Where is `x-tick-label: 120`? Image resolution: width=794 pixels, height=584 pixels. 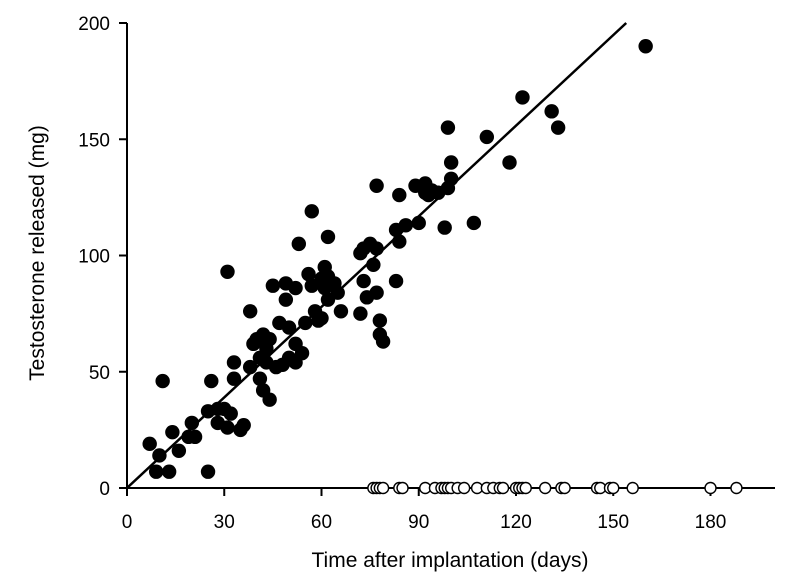
x-tick-label: 120 is located at coordinates (516, 522).